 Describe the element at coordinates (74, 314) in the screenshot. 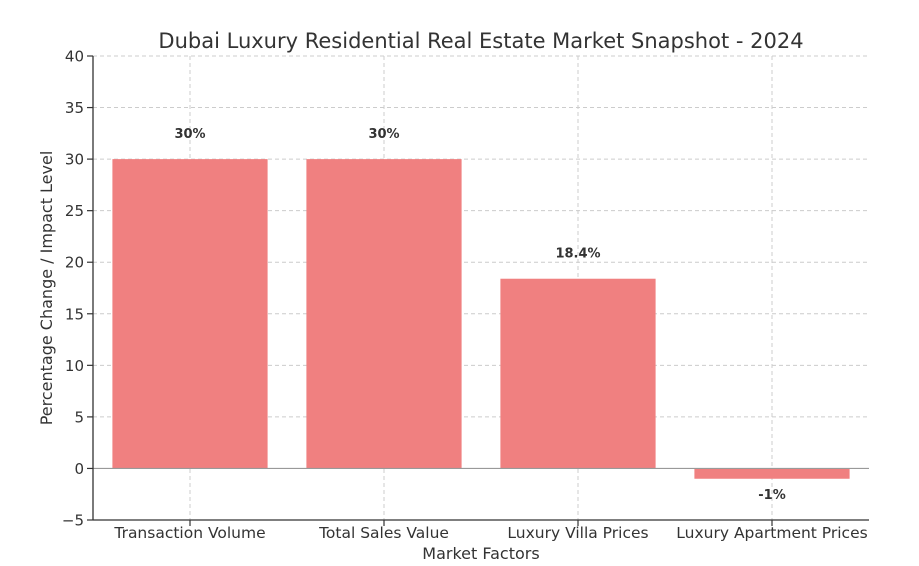

I see `y-tick-label: 15` at that location.